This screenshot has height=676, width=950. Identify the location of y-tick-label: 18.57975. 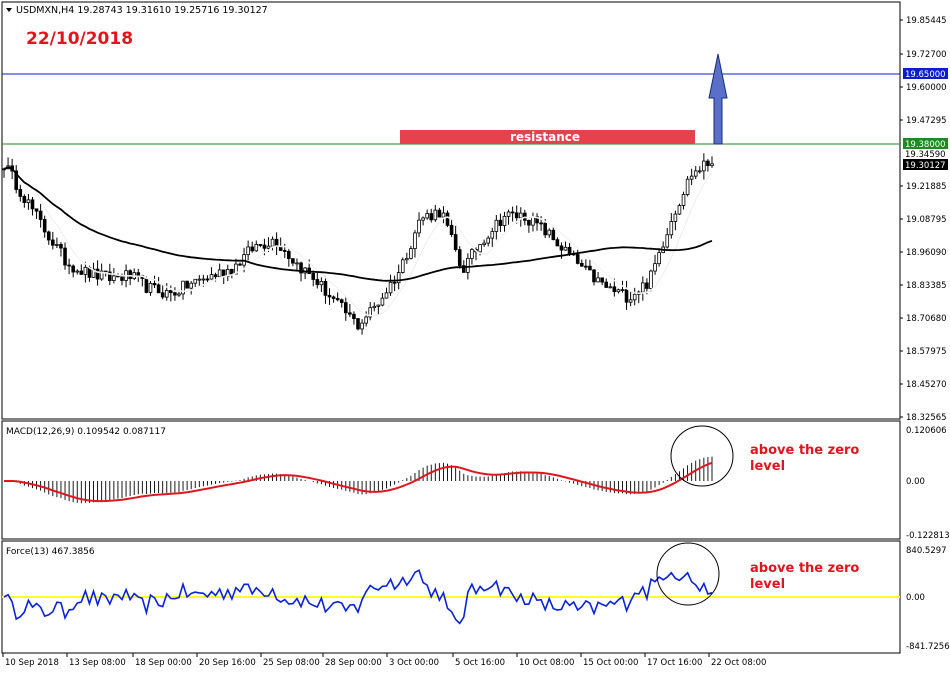
(926, 352).